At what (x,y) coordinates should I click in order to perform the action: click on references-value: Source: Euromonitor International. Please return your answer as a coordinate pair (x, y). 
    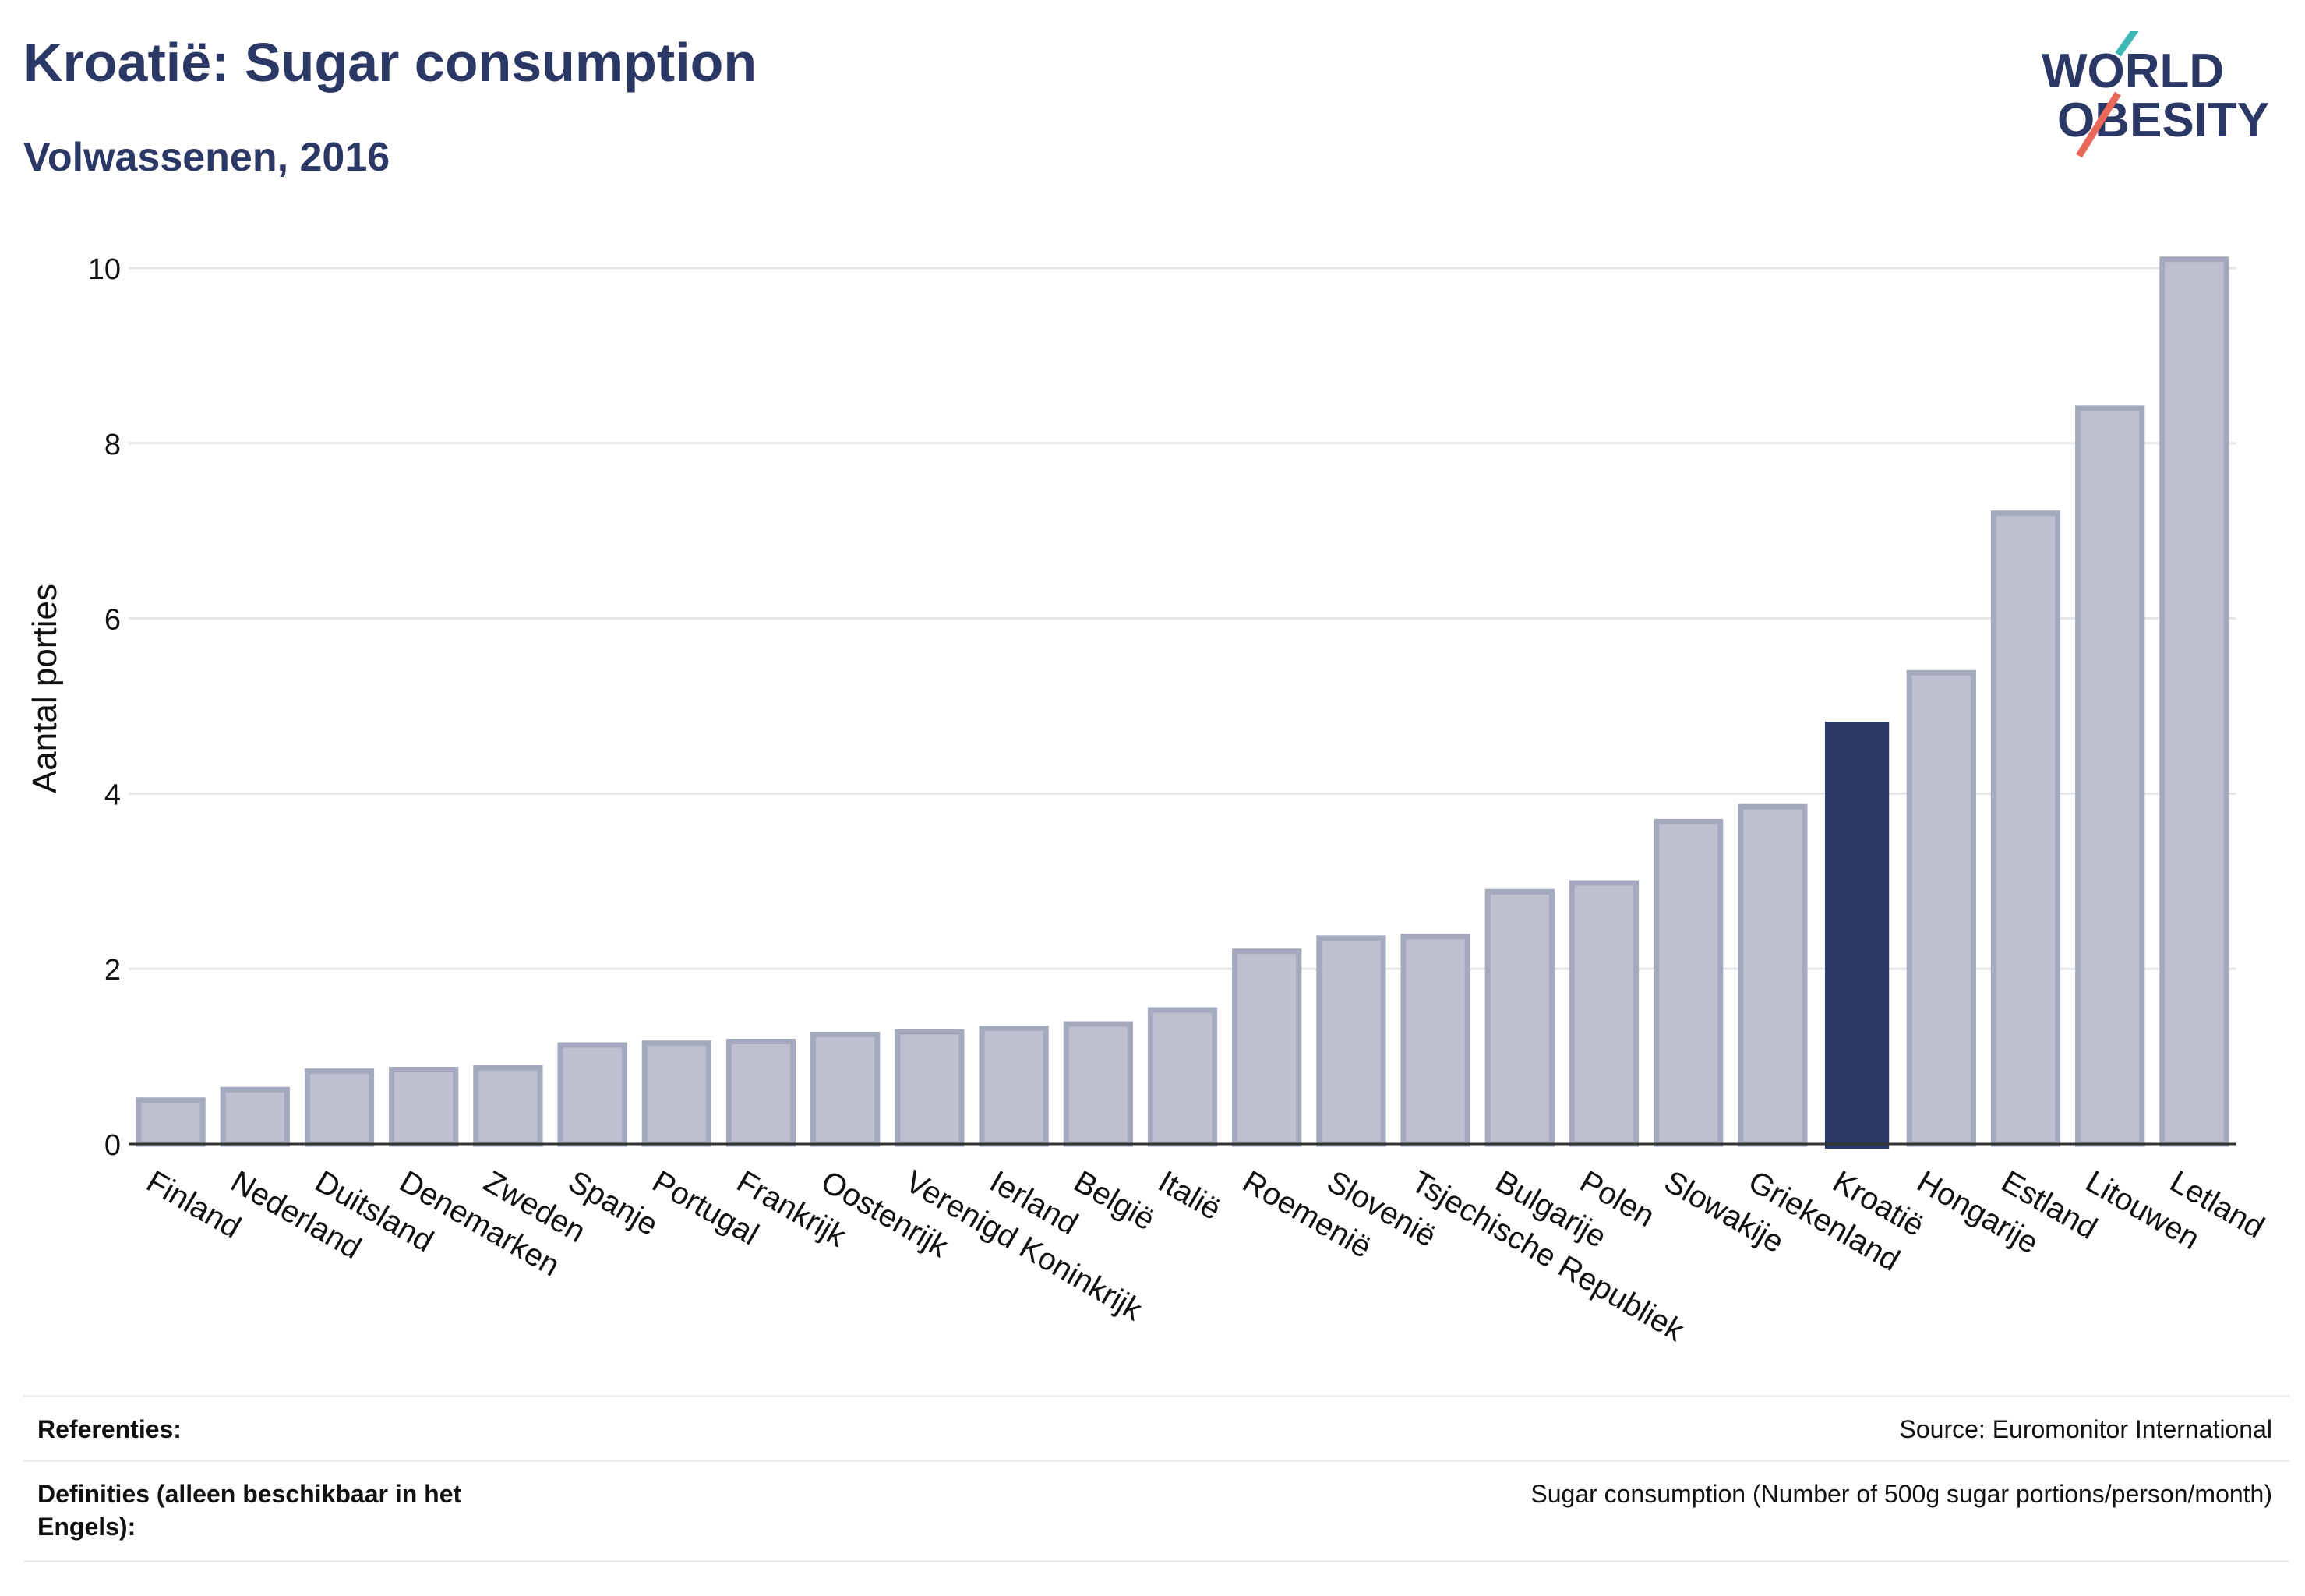
    Looking at the image, I should click on (2085, 1429).